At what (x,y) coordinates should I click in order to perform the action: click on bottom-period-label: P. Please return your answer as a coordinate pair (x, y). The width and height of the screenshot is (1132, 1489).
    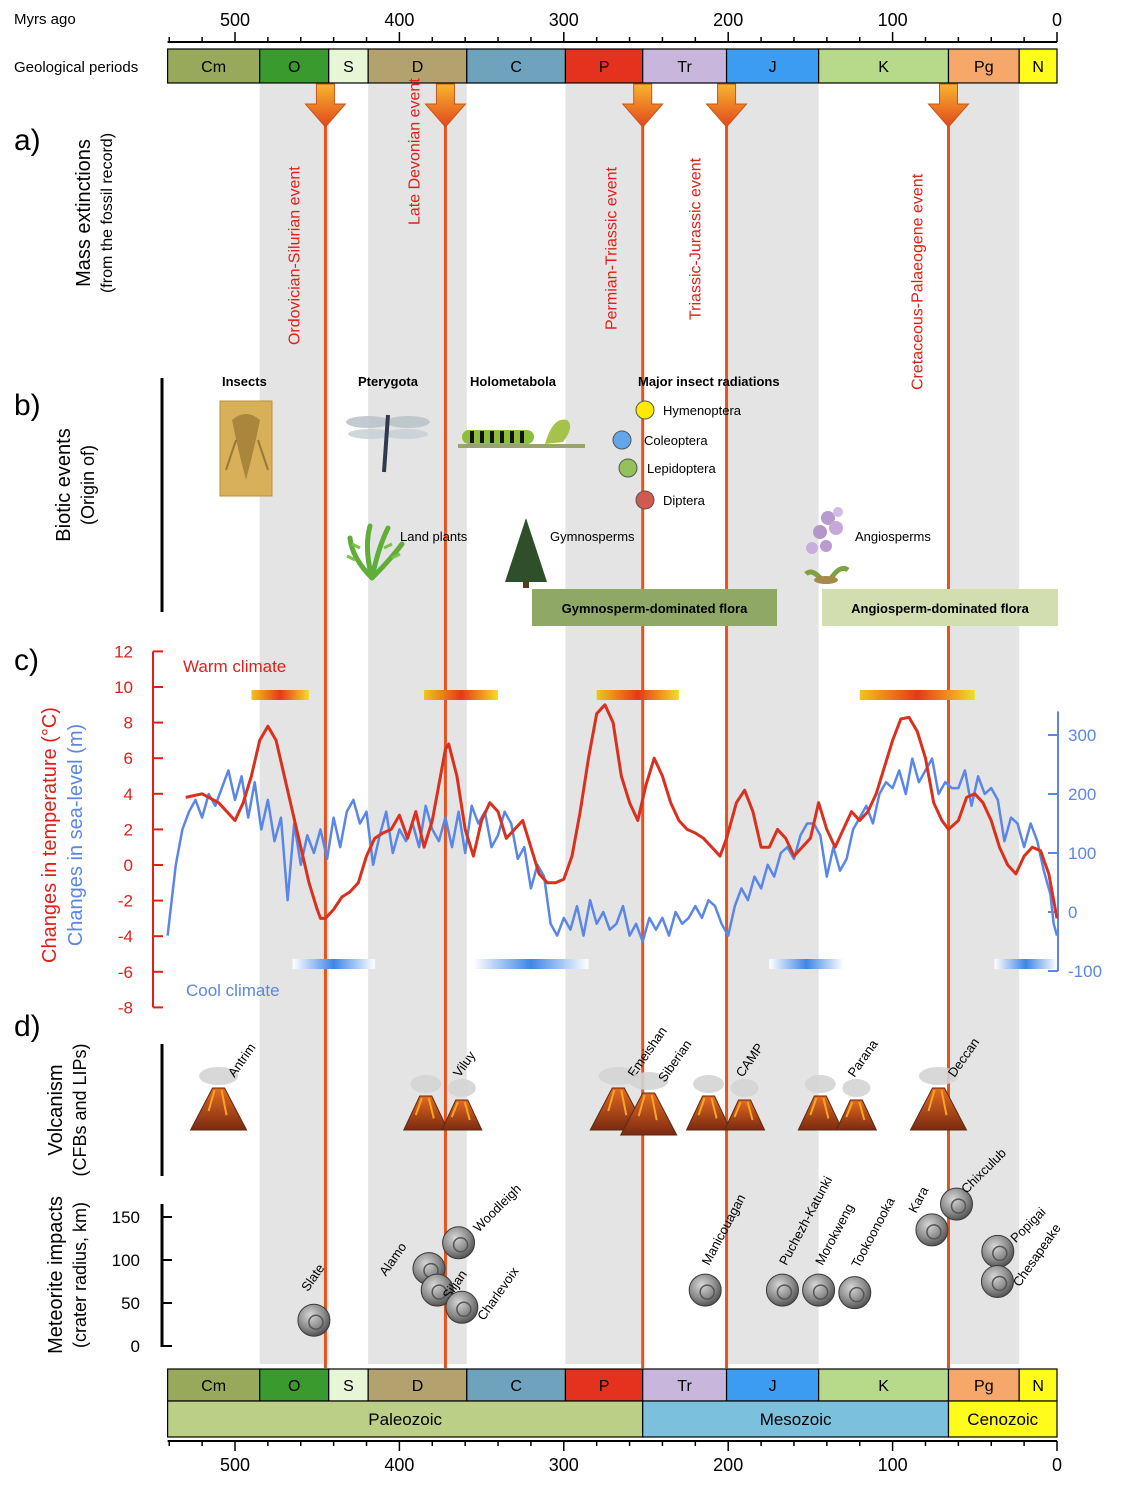
    Looking at the image, I should click on (604, 1386).